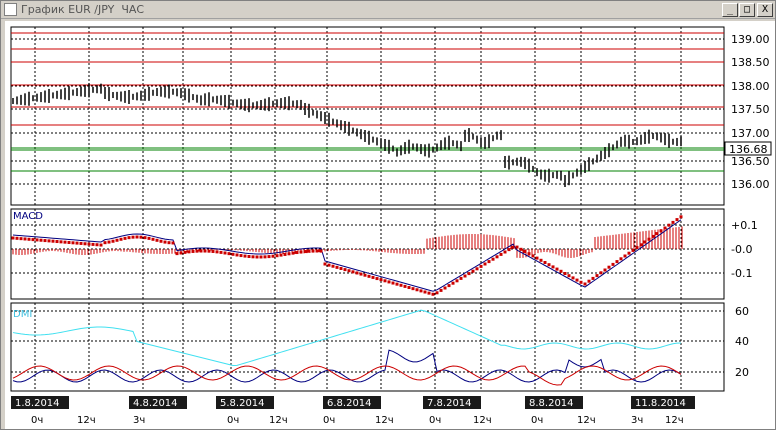 This screenshot has height=430, width=776. I want to click on hour-label-9: 12ч, so click(482, 420).